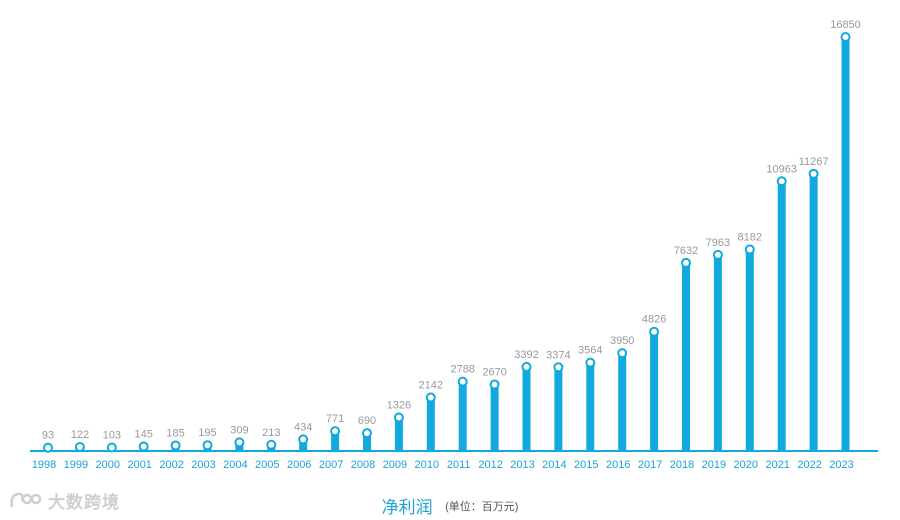 The width and height of the screenshot is (900, 520). I want to click on data-label: 3950, so click(622, 341).